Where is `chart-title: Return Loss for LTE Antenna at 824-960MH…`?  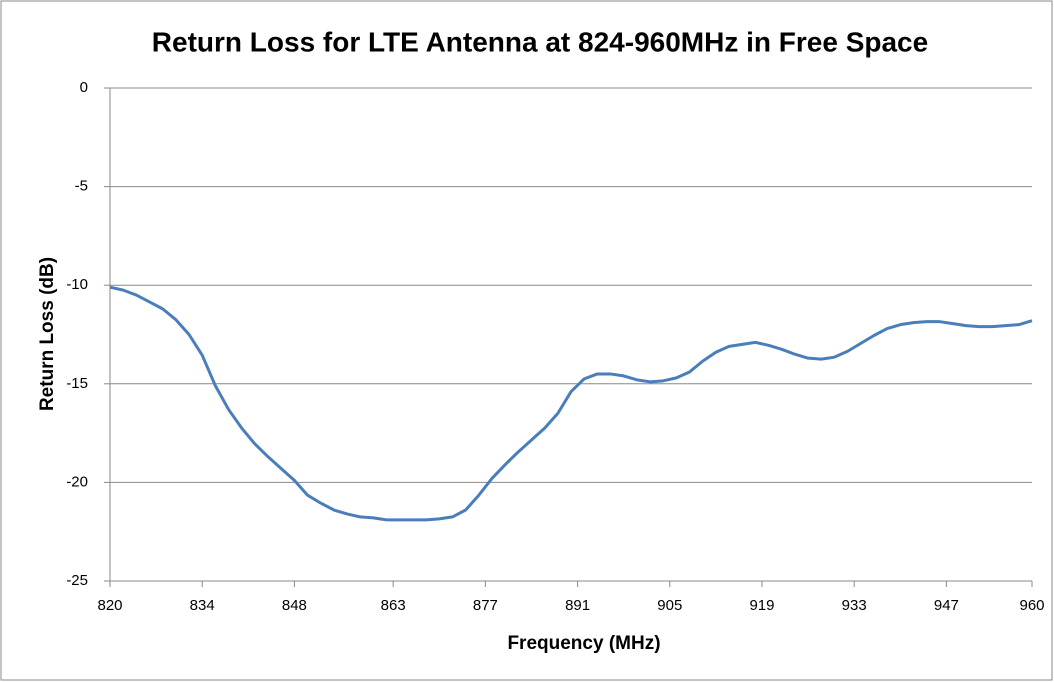 chart-title: Return Loss for LTE Antenna at 824-960MH… is located at coordinates (540, 41).